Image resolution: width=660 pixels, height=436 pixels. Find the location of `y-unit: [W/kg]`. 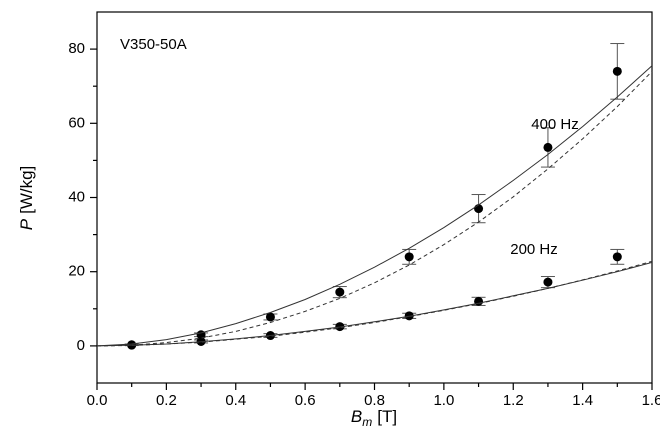

y-unit: [W/kg] is located at coordinates (26, 190).